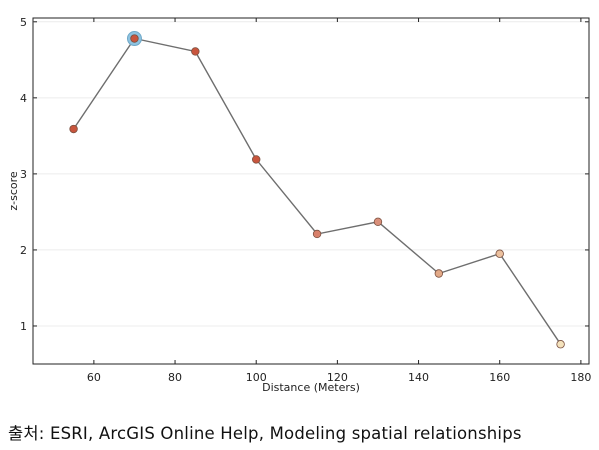 Image resolution: width=599 pixels, height=450 pixels. Describe the element at coordinates (311, 387) in the screenshot. I see `x-axis-title: Distance (Meters)` at that location.